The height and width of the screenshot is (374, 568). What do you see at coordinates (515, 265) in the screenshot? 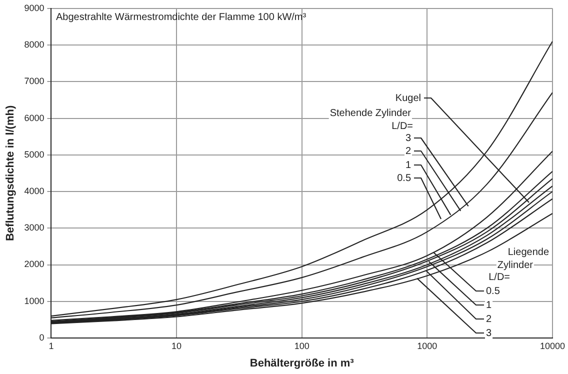
I see `annotation: Zylinder` at bounding box center [515, 265].